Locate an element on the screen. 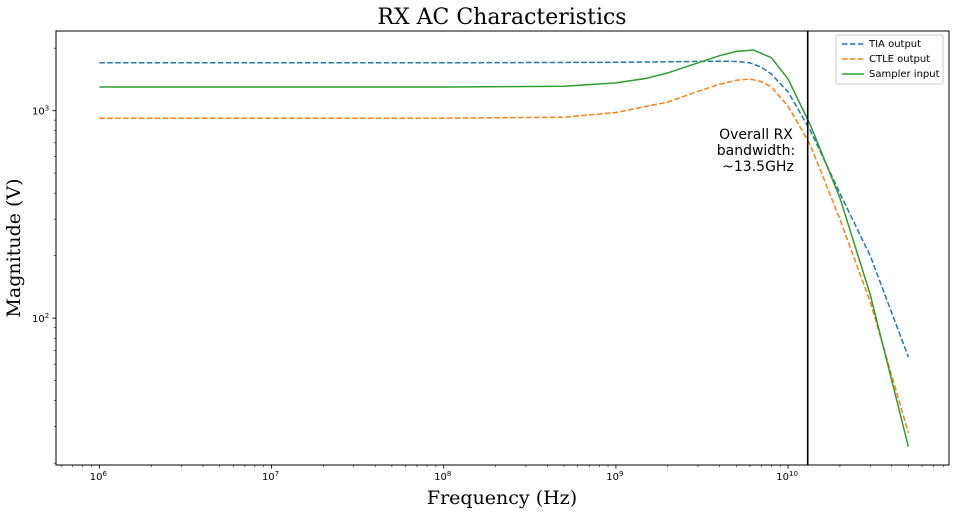 The image size is (958, 515). legend: TIA output CTLE output Sampler input is located at coordinates (889, 59).